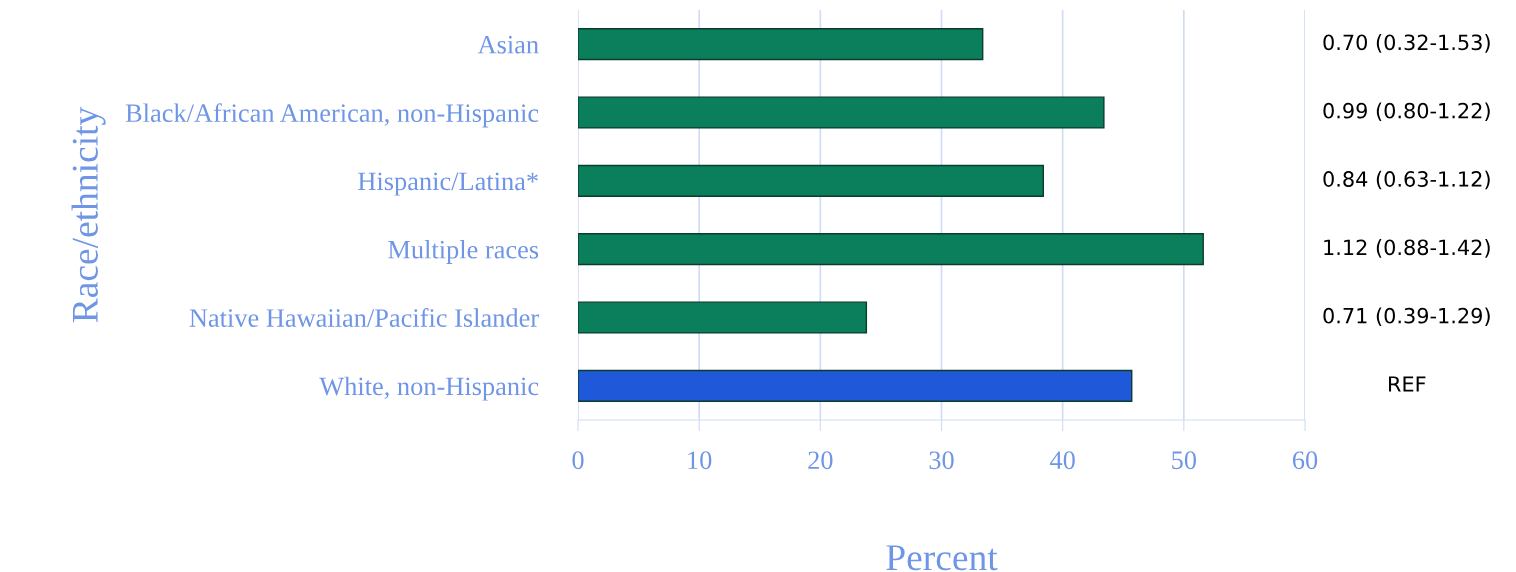 The height and width of the screenshot is (572, 1516). What do you see at coordinates (508, 44) in the screenshot?
I see `y-tick-label: Asian` at bounding box center [508, 44].